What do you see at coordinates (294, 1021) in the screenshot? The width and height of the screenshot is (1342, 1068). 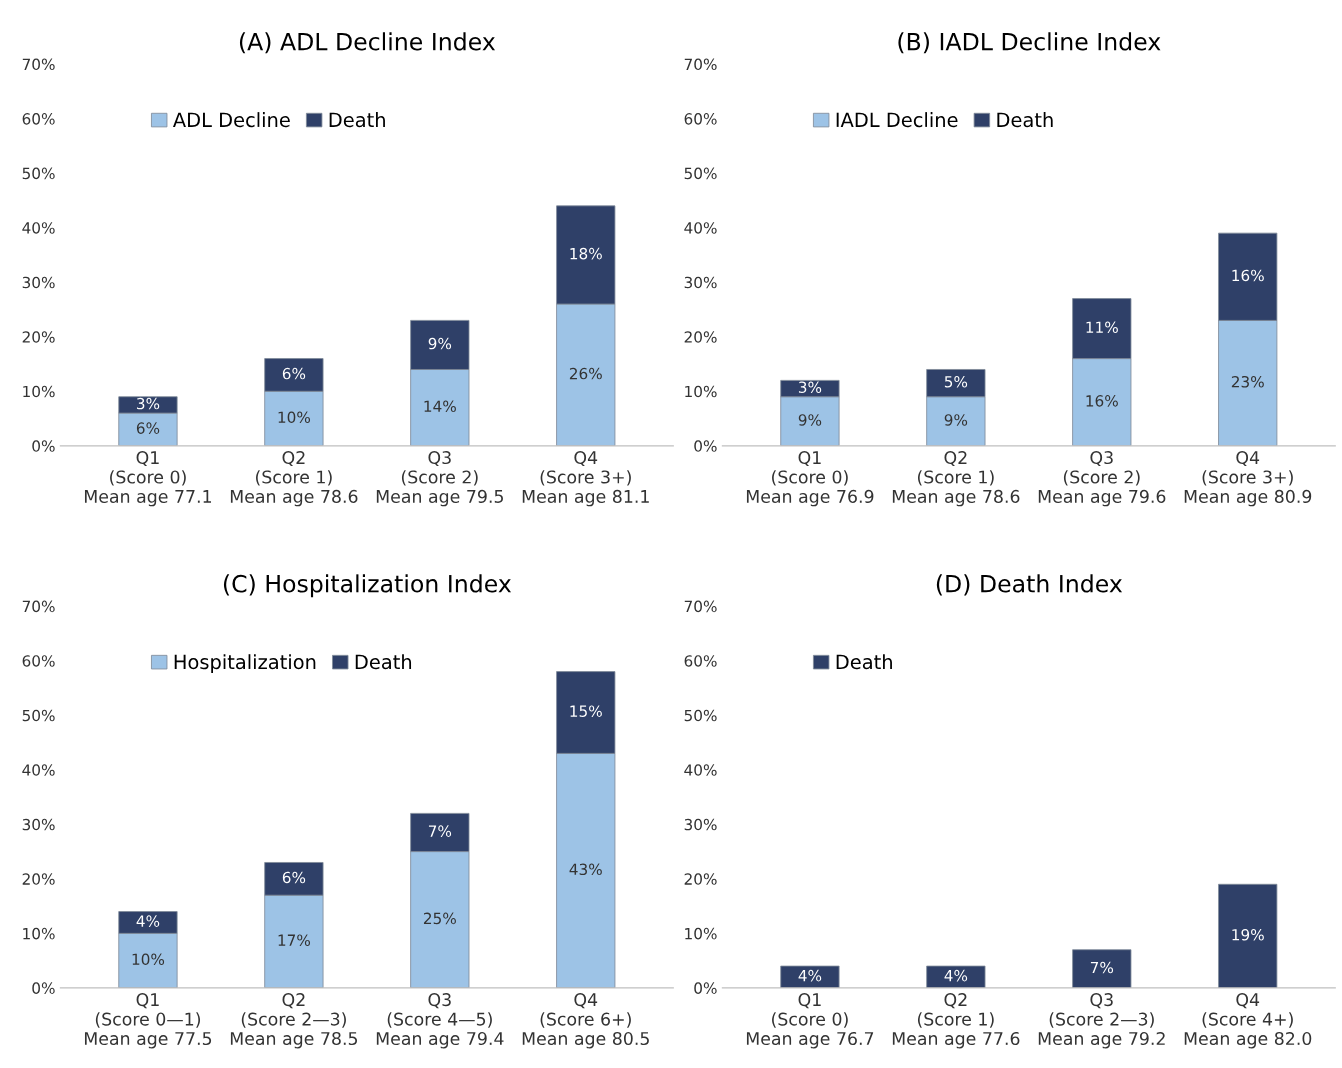 I see `x-tick-label: Q2 (Score 2—3) Mean age 78.5` at bounding box center [294, 1021].